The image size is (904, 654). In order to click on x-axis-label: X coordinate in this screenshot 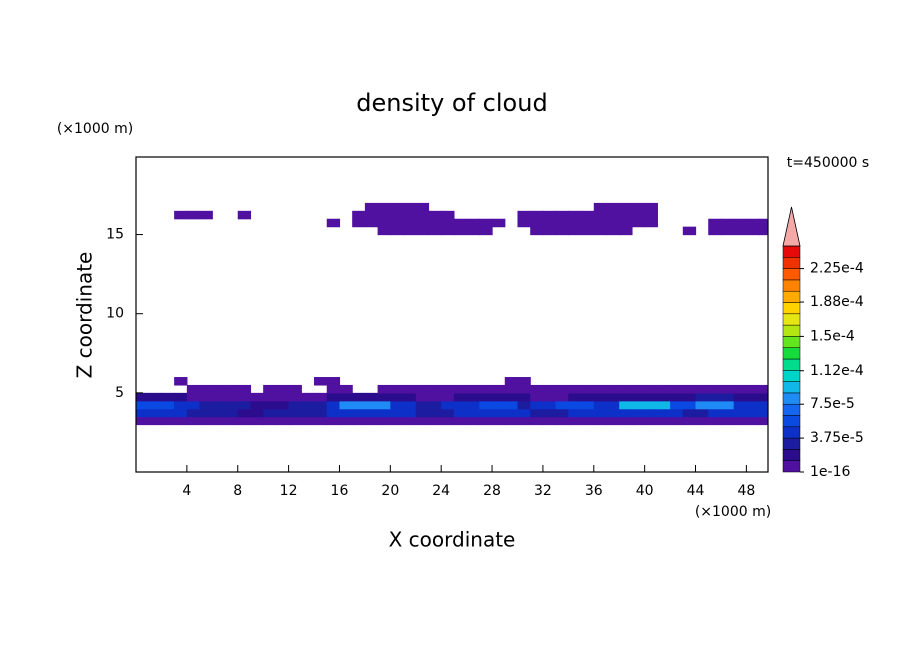, I will do `click(452, 540)`.